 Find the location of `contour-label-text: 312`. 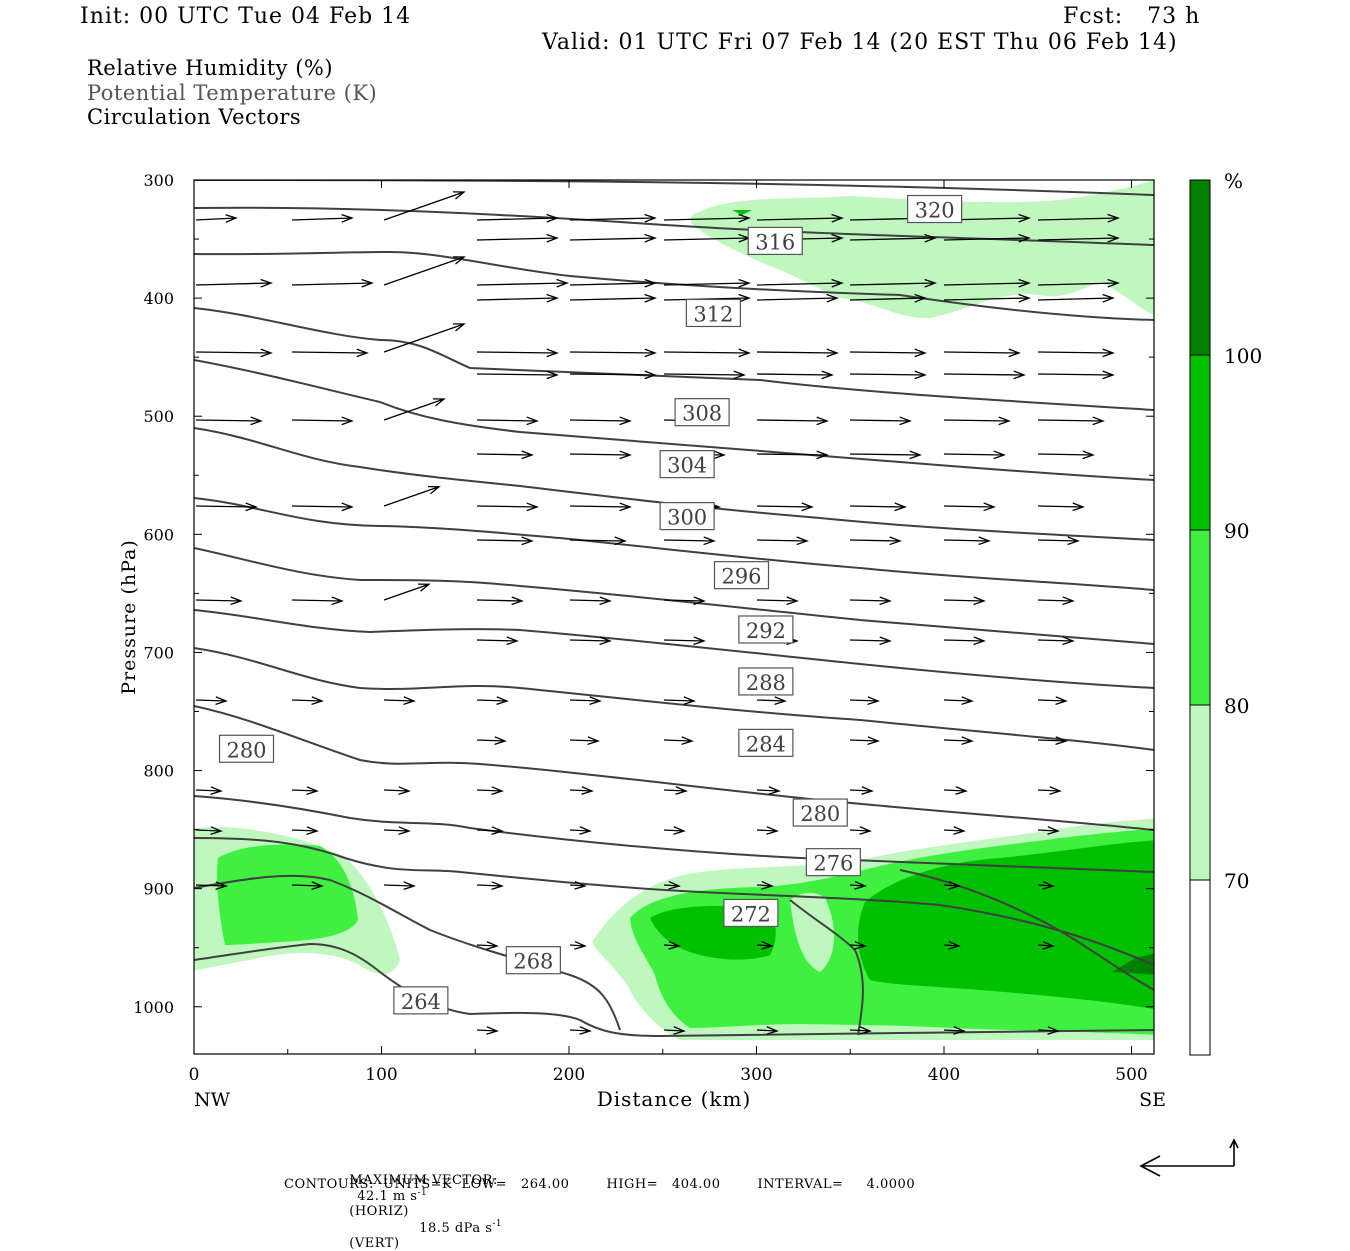

contour-label-text: 312 is located at coordinates (713, 314).